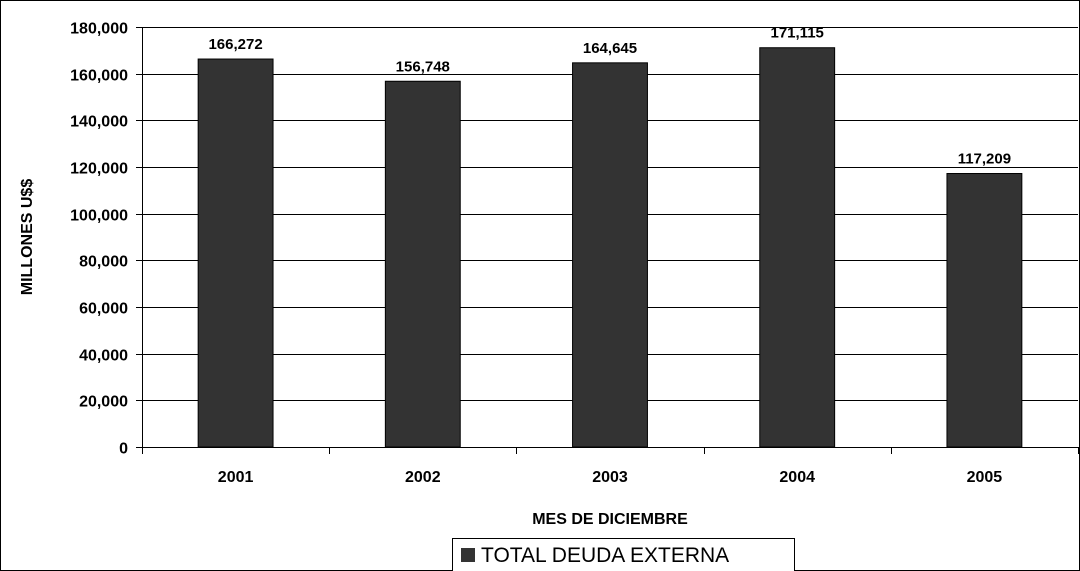 The height and width of the screenshot is (571, 1080). I want to click on legend-swatch, so click(468, 555).